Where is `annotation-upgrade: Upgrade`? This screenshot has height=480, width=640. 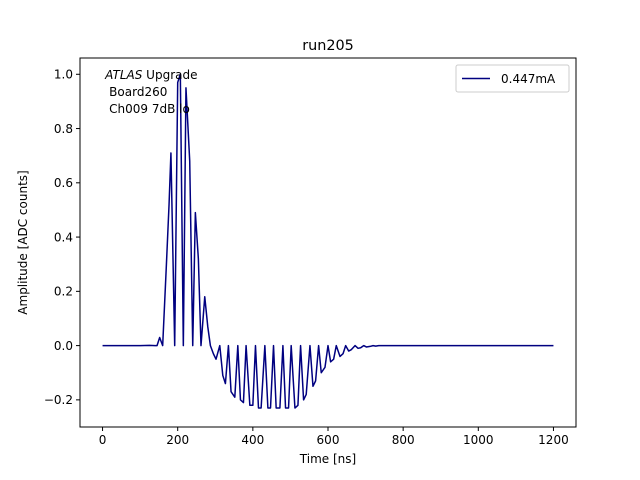
annotation-upgrade: Upgrade is located at coordinates (169, 75).